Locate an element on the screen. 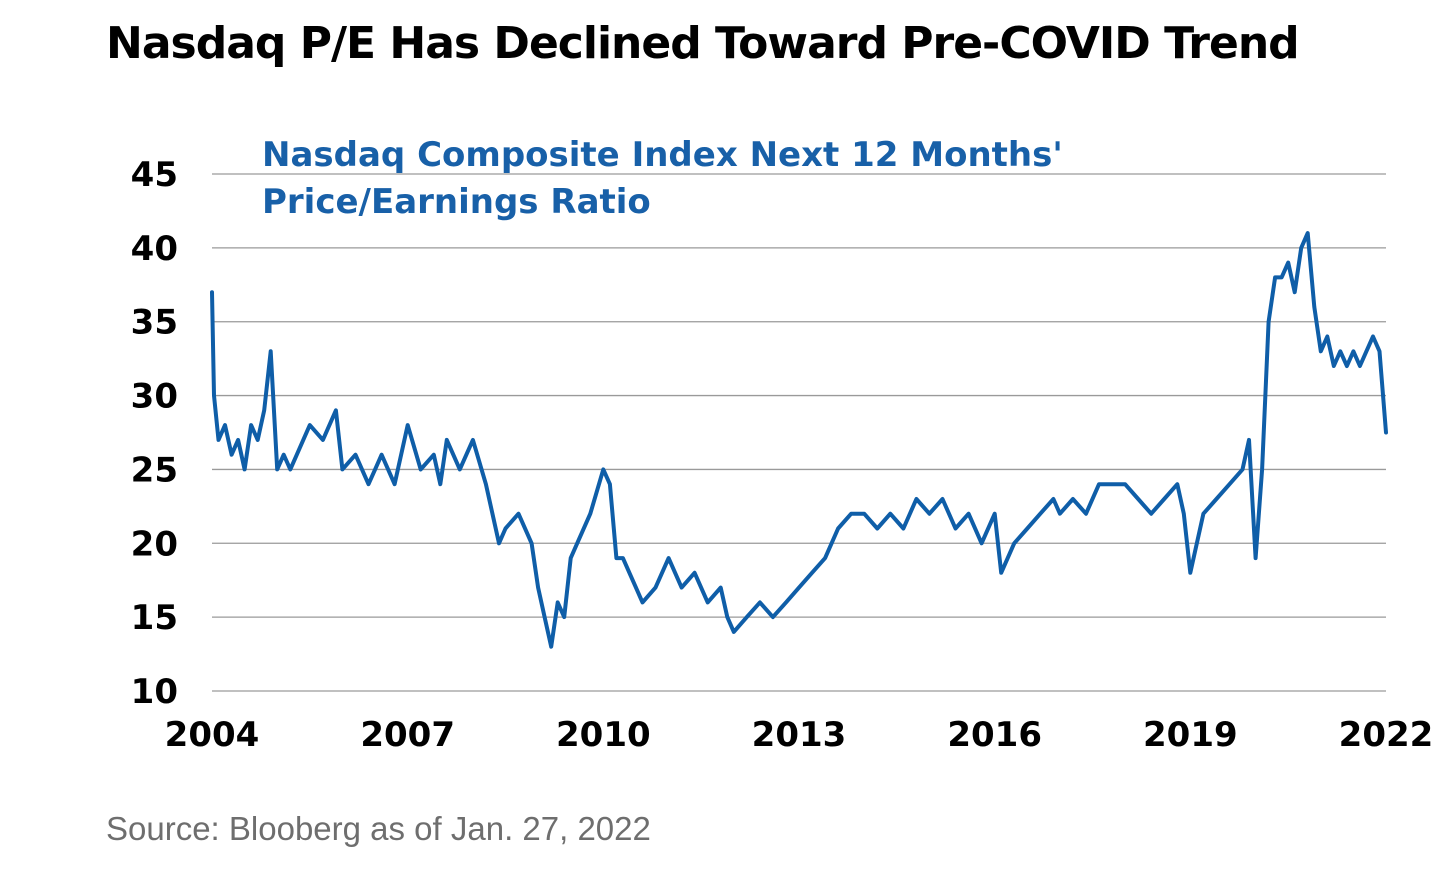 The image size is (1456, 893). x-tick-label: 2019 is located at coordinates (1190, 735).